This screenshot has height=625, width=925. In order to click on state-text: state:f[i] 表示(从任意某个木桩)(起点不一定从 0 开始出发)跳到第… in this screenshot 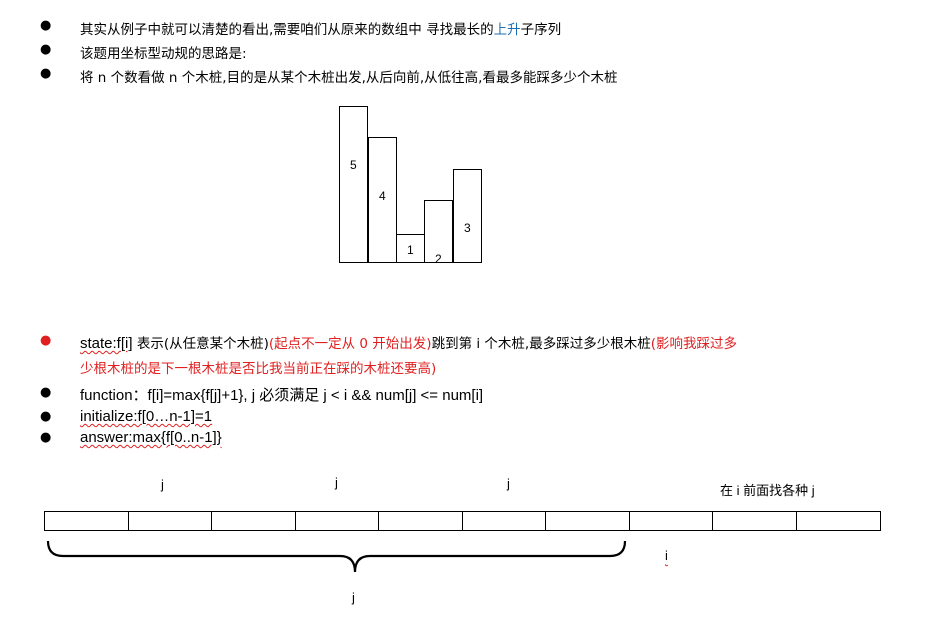, I will do `click(408, 342)`.